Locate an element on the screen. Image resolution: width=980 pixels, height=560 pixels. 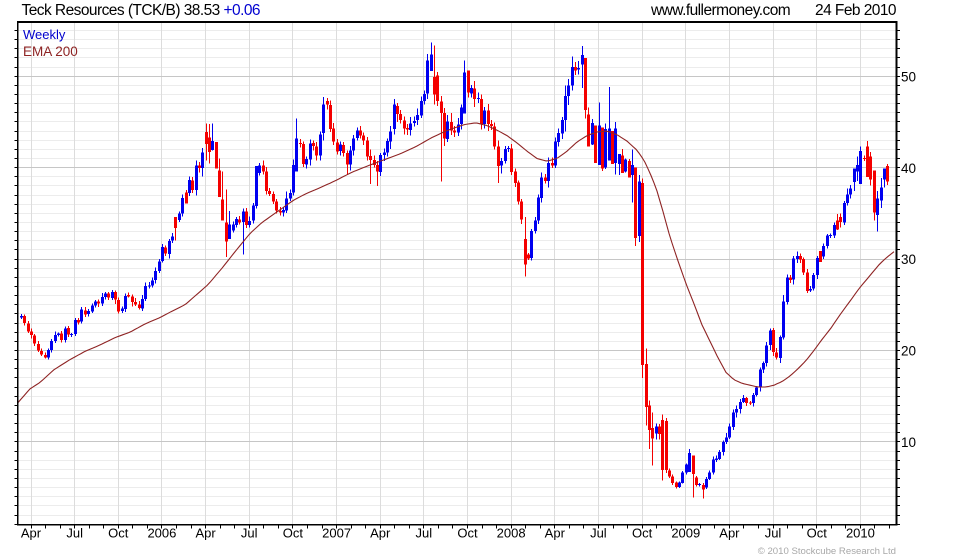
svg-text: 10 is located at coordinates (908, 442).